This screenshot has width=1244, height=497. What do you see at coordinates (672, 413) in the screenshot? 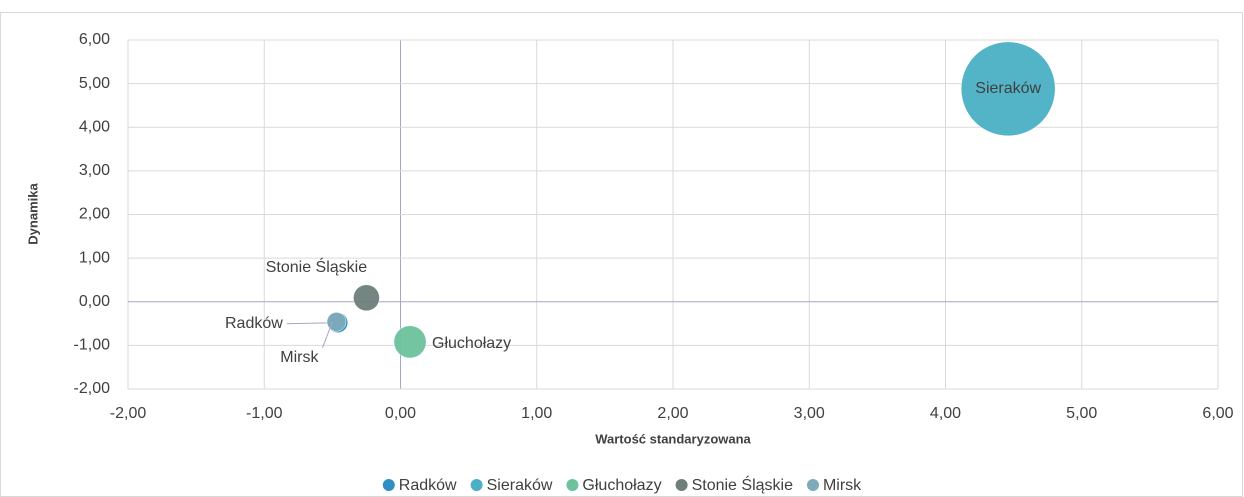
I see `x-tick-label: 2,00` at bounding box center [672, 413].